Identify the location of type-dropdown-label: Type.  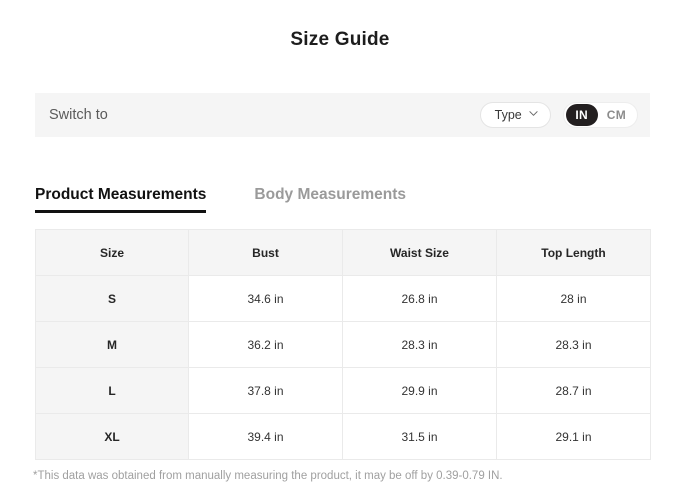
(508, 115).